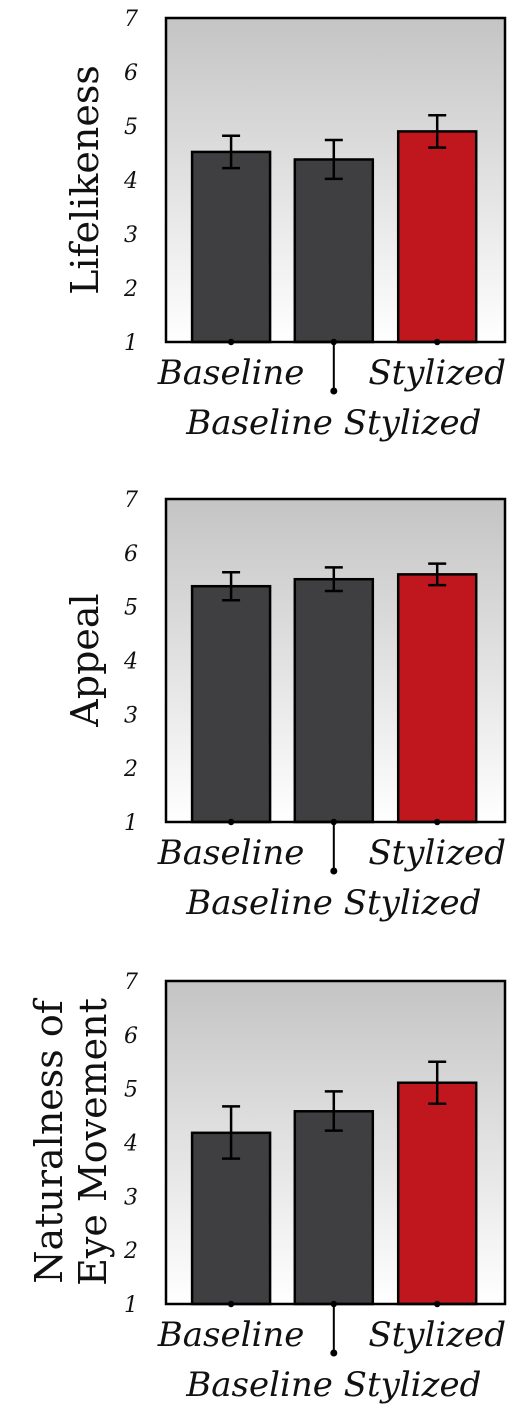 This screenshot has width=510, height=1414. I want to click on y-axis-label-line: Eye Movement, so click(93, 1142).